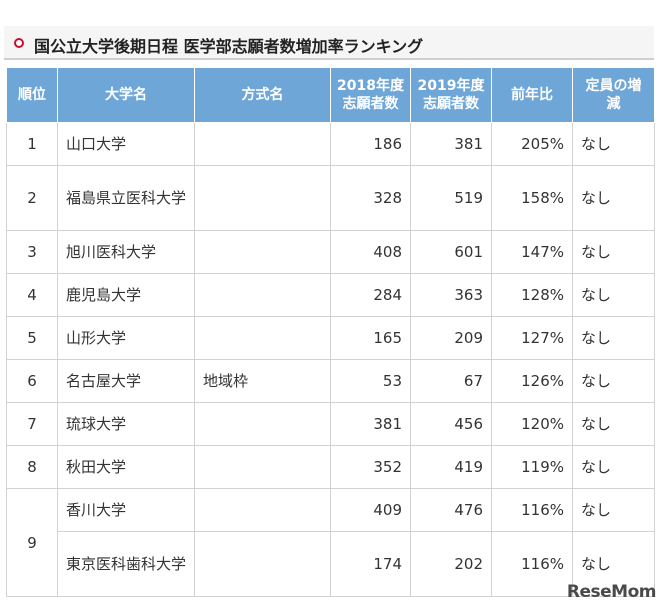 The image size is (662, 606). What do you see at coordinates (126, 510) in the screenshot?
I see `cell-university: 香川大学` at bounding box center [126, 510].